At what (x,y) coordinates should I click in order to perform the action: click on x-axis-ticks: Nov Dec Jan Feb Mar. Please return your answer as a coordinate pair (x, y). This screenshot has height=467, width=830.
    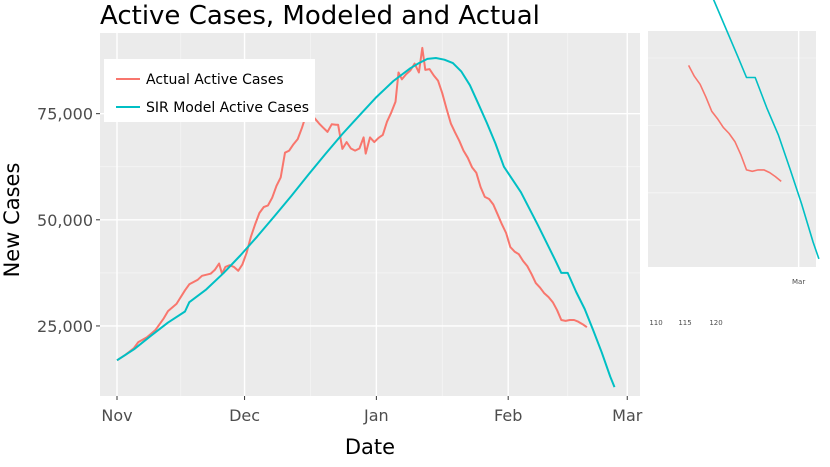
    Looking at the image, I should click on (372, 410).